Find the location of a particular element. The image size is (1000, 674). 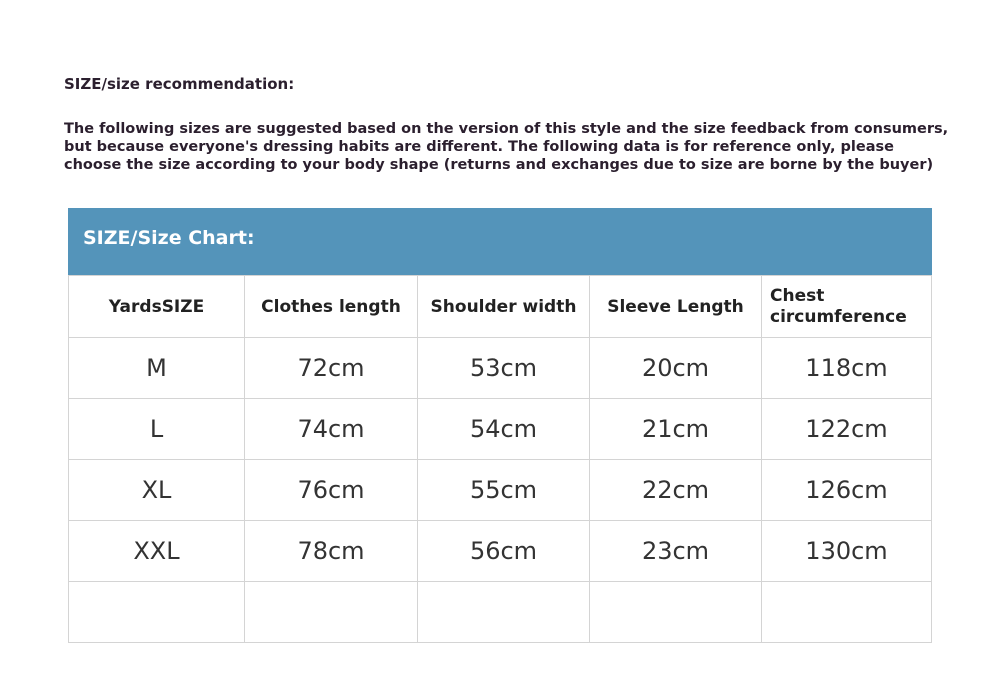

table-row: XXL 78cm 56cm 23cm 130cm is located at coordinates (500, 551).